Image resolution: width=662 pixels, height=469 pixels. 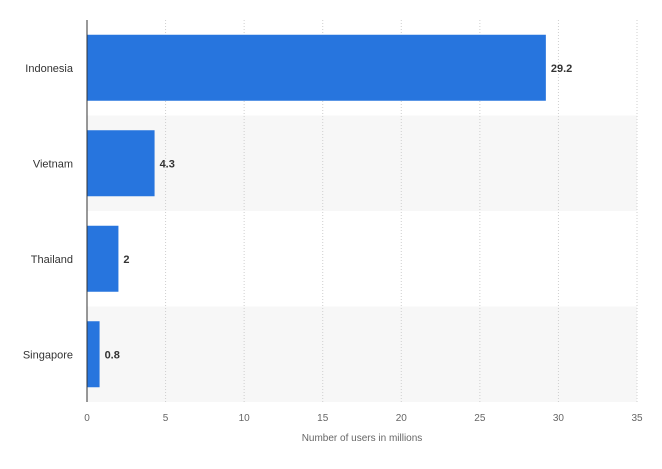 I want to click on category-label-vietnam: Vietnam, so click(x=53, y=164).